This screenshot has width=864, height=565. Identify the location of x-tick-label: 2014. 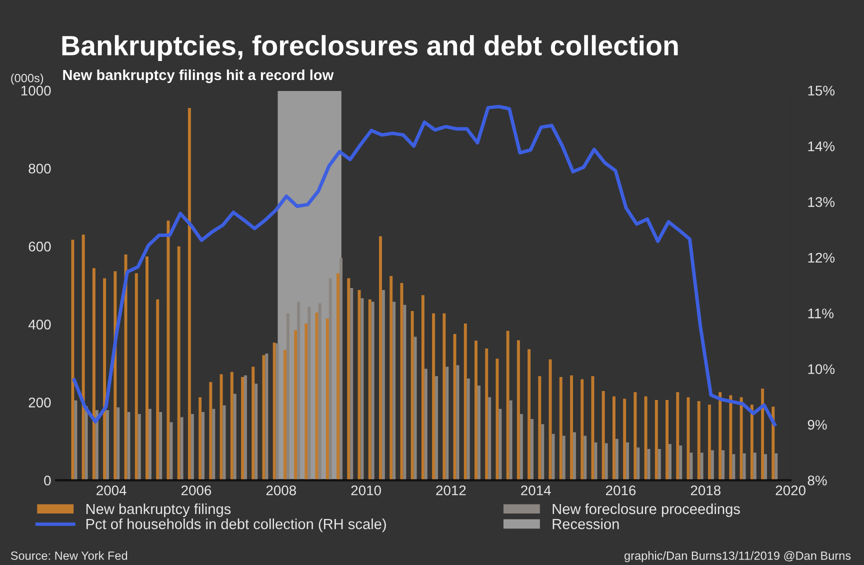
(536, 490).